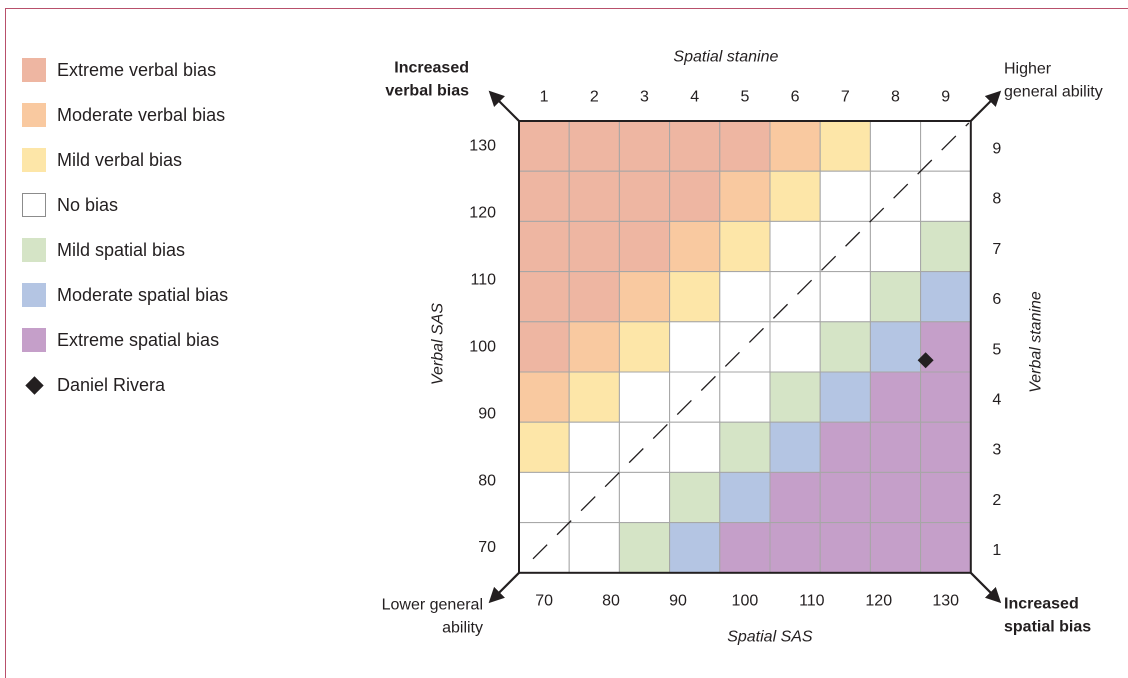 The height and width of the screenshot is (678, 1128). Describe the element at coordinates (138, 340) in the screenshot. I see `legend-label: Extreme spatial bias` at that location.